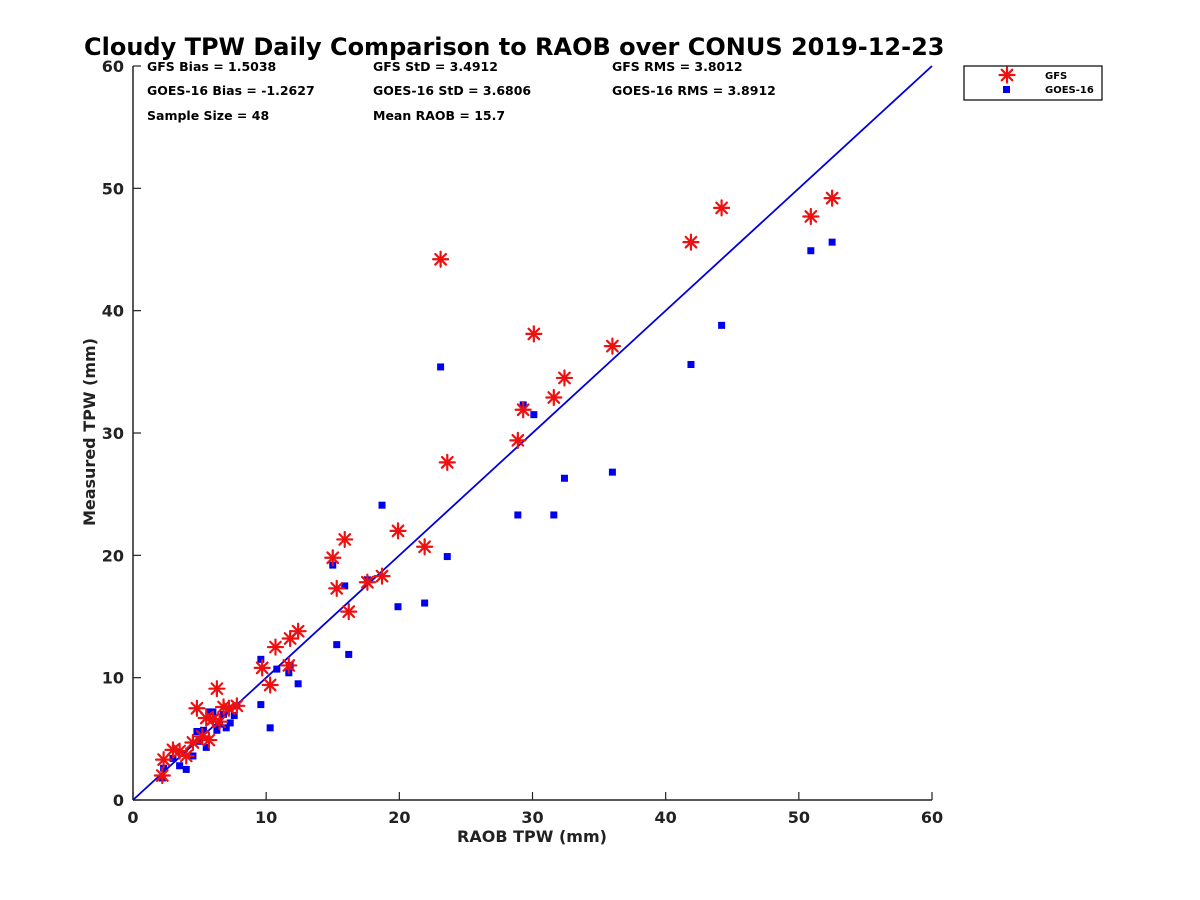  I want to click on legend: GFS GOES-16, so click(1033, 83).